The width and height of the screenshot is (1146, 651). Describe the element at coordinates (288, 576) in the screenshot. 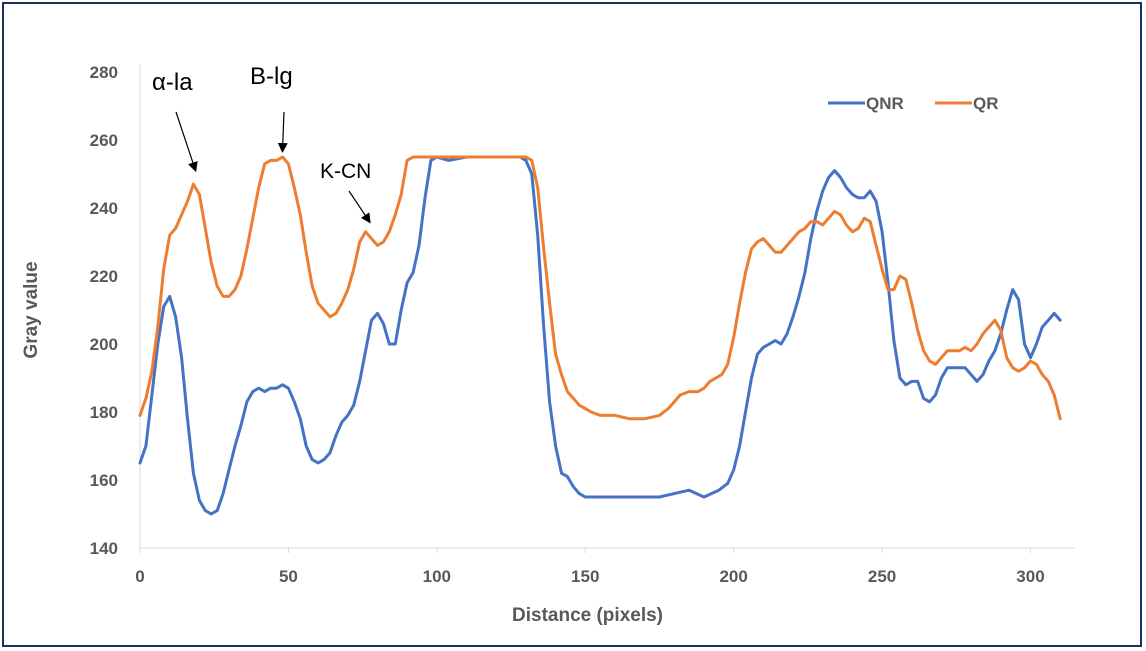

I see `x-tick-label: 50` at that location.